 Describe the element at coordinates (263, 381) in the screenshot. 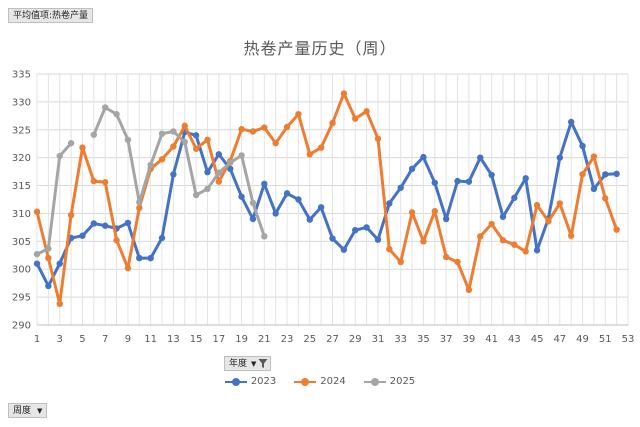

I see `legend-label: 2023` at that location.